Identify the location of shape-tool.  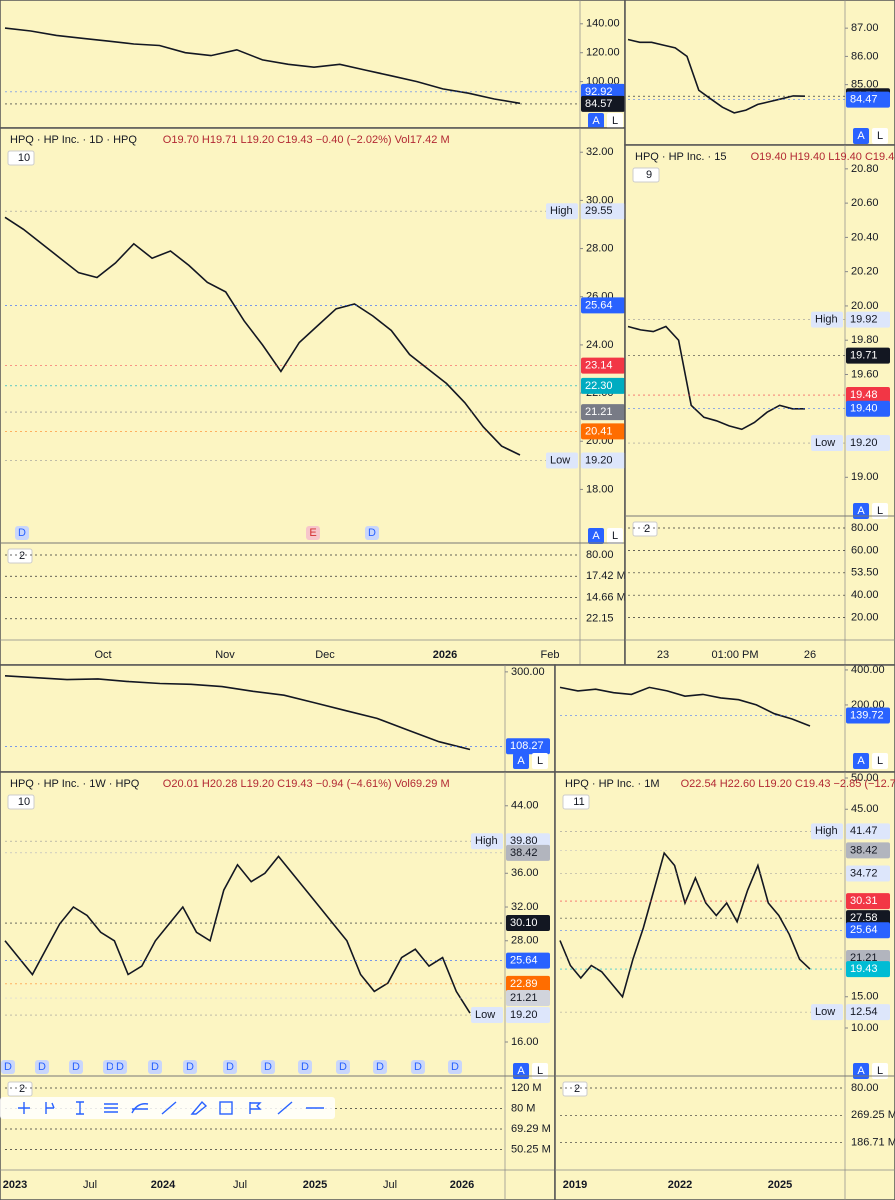
(226, 1108).